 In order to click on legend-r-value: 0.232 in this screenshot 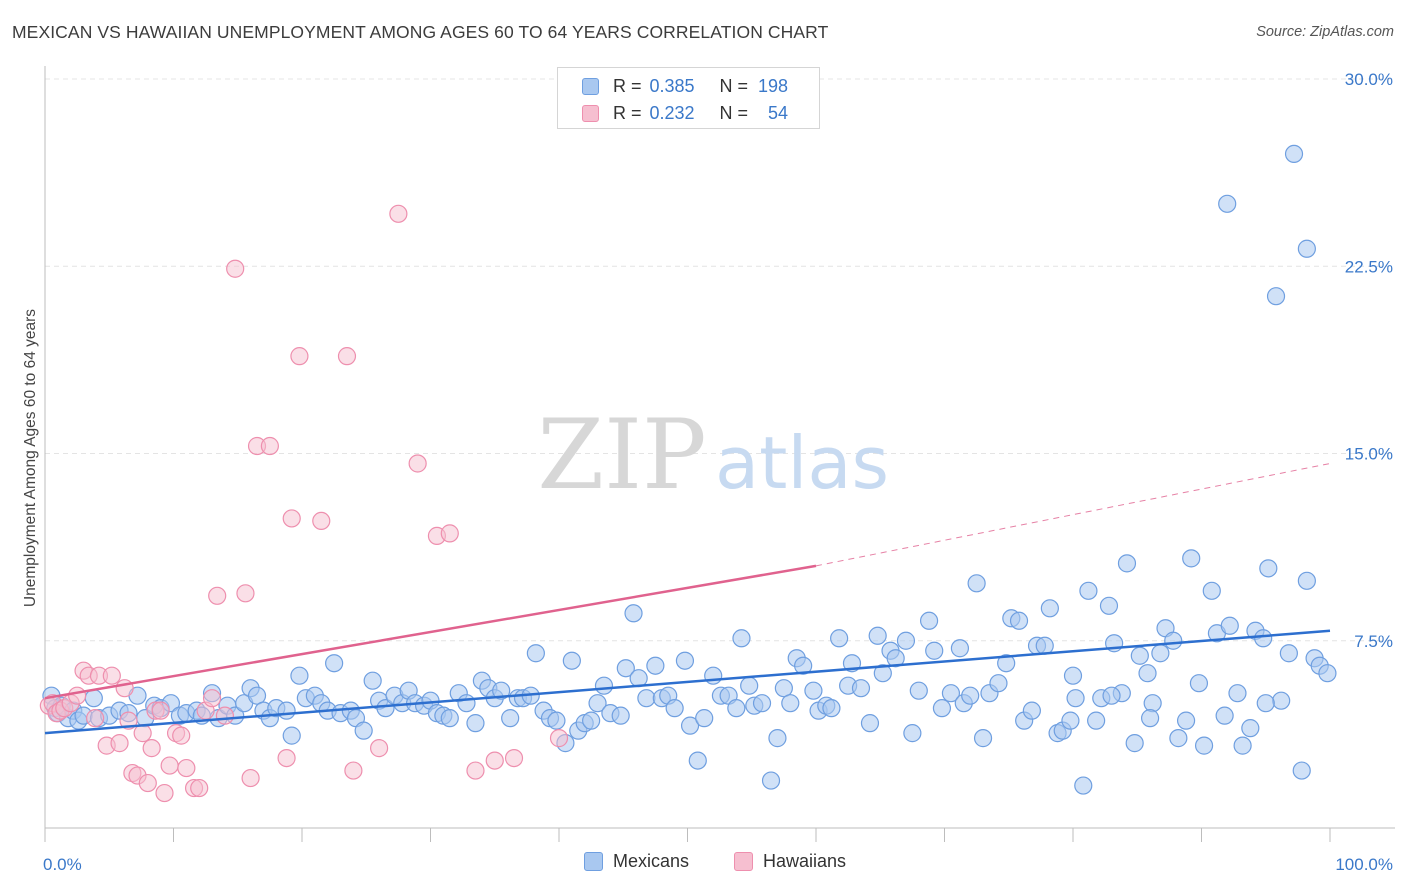, I will do `click(672, 112)`.